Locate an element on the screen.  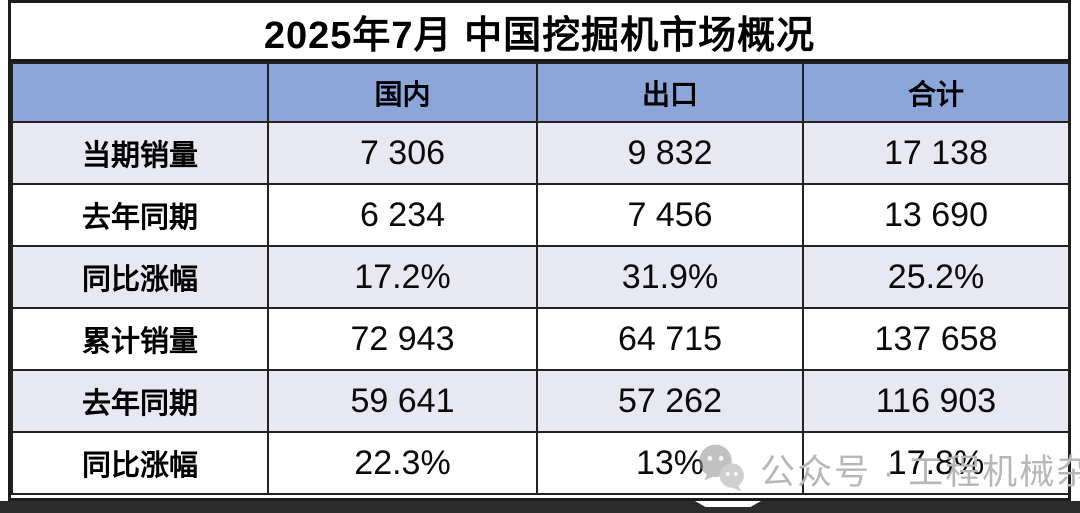
table-row: 去年同期 6 234 7 456 13 690 is located at coordinates (540, 215).